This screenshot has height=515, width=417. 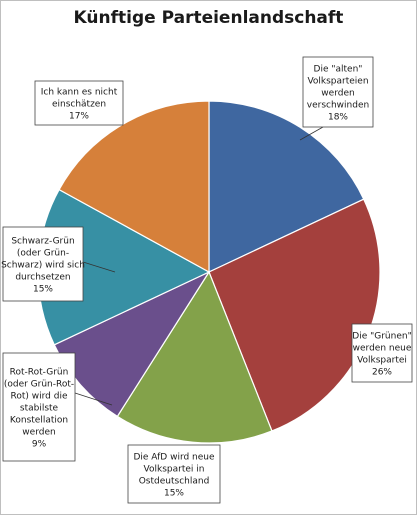 What do you see at coordinates (39, 445) in the screenshot?
I see `data-label-percent: 9%` at bounding box center [39, 445].